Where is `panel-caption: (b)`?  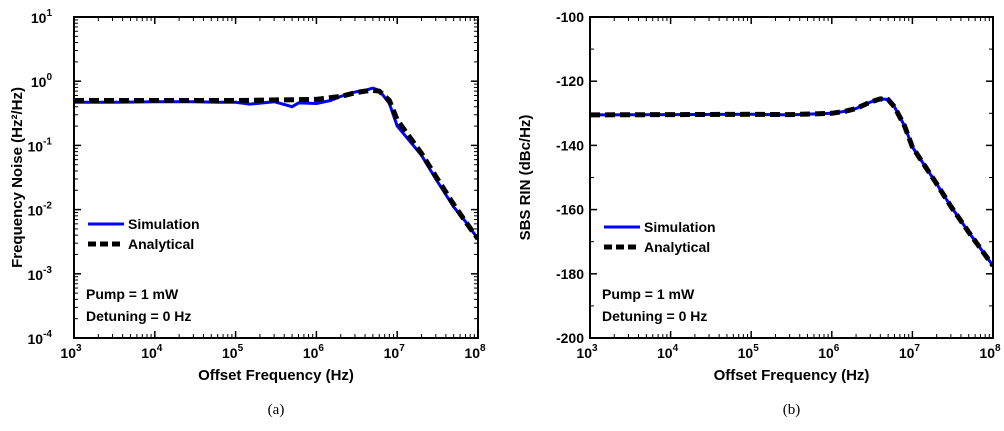
panel-caption: (b) is located at coordinates (792, 410).